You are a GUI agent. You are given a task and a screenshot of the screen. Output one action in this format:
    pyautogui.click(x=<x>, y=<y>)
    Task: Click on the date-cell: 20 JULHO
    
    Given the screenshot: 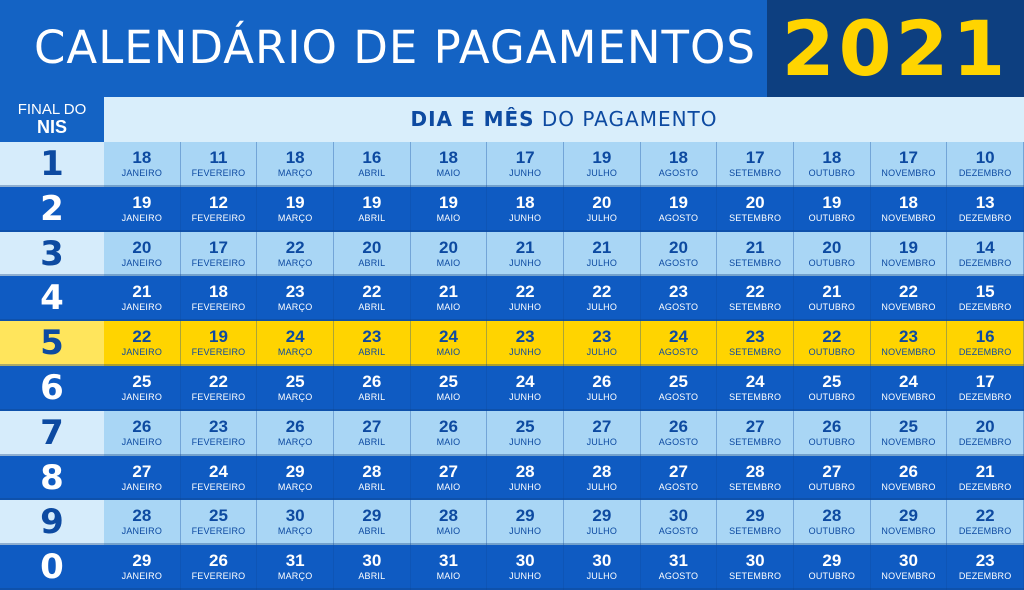 What is the action you would take?
    pyautogui.click(x=602, y=209)
    